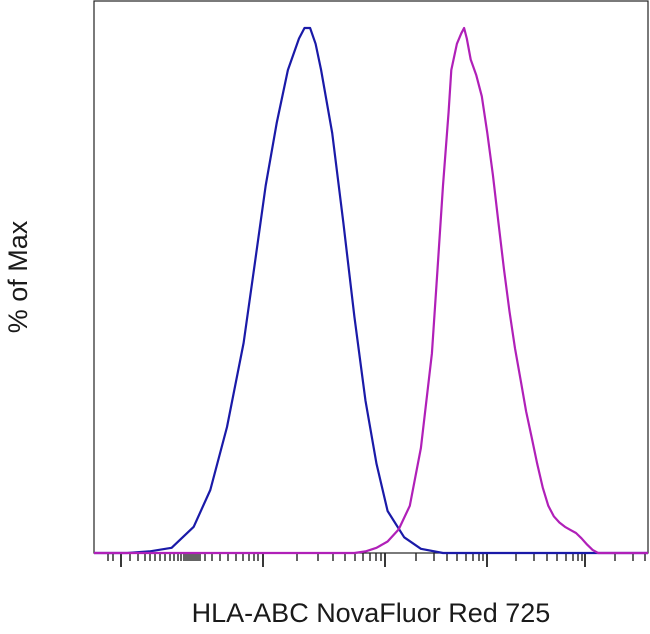 This screenshot has width=650, height=634. What do you see at coordinates (376, 560) in the screenshot?
I see `x-axis-ticks` at bounding box center [376, 560].